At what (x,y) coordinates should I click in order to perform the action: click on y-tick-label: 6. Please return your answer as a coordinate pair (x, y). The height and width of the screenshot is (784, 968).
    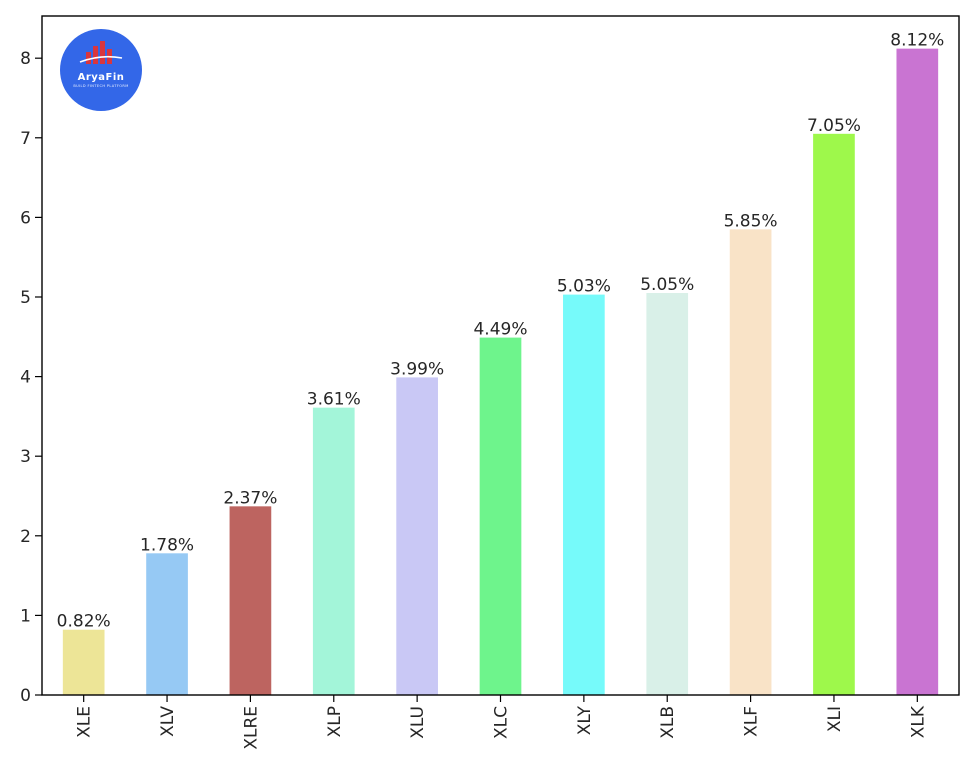
    Looking at the image, I should click on (25, 218).